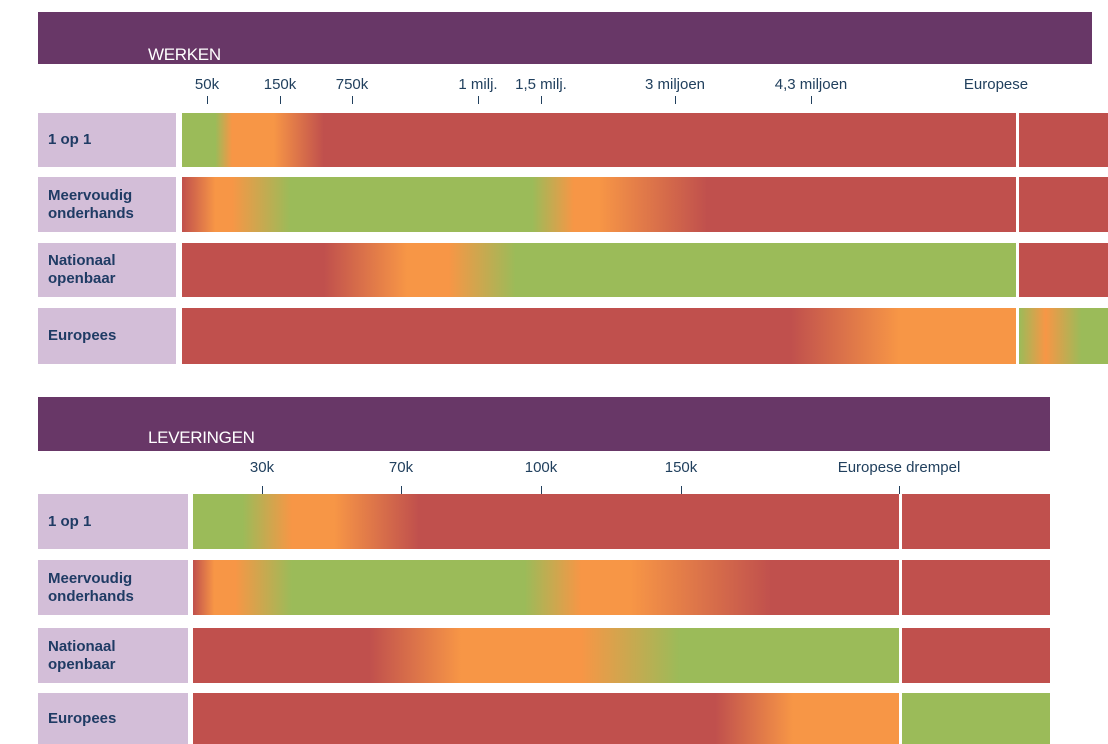  What do you see at coordinates (811, 84) in the screenshot?
I see `tick-label: 4,3 miljoen` at bounding box center [811, 84].